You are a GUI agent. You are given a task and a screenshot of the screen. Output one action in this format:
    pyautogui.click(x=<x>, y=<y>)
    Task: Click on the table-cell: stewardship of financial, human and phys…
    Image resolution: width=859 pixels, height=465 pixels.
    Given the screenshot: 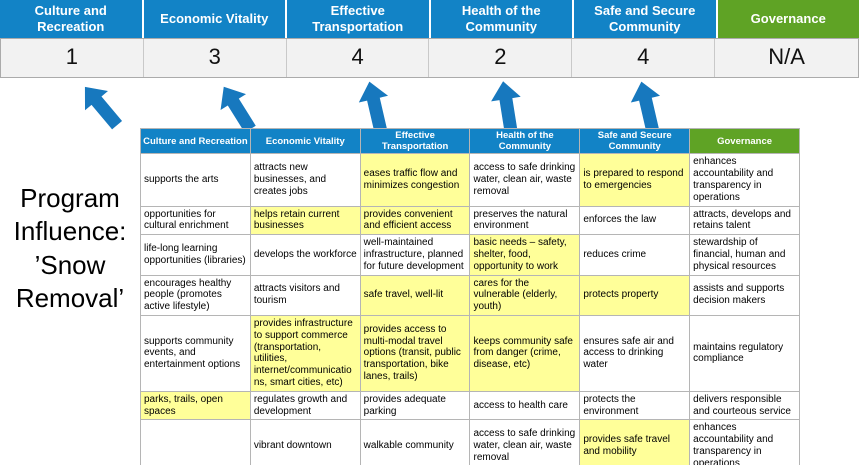 What is the action you would take?
    pyautogui.click(x=744, y=255)
    